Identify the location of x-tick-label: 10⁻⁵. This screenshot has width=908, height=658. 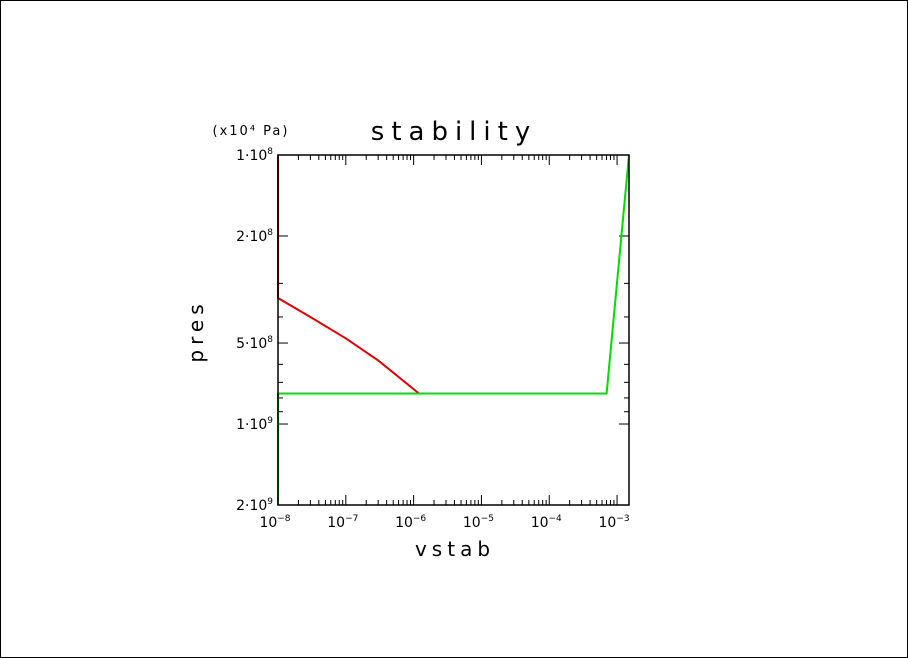
(478, 522).